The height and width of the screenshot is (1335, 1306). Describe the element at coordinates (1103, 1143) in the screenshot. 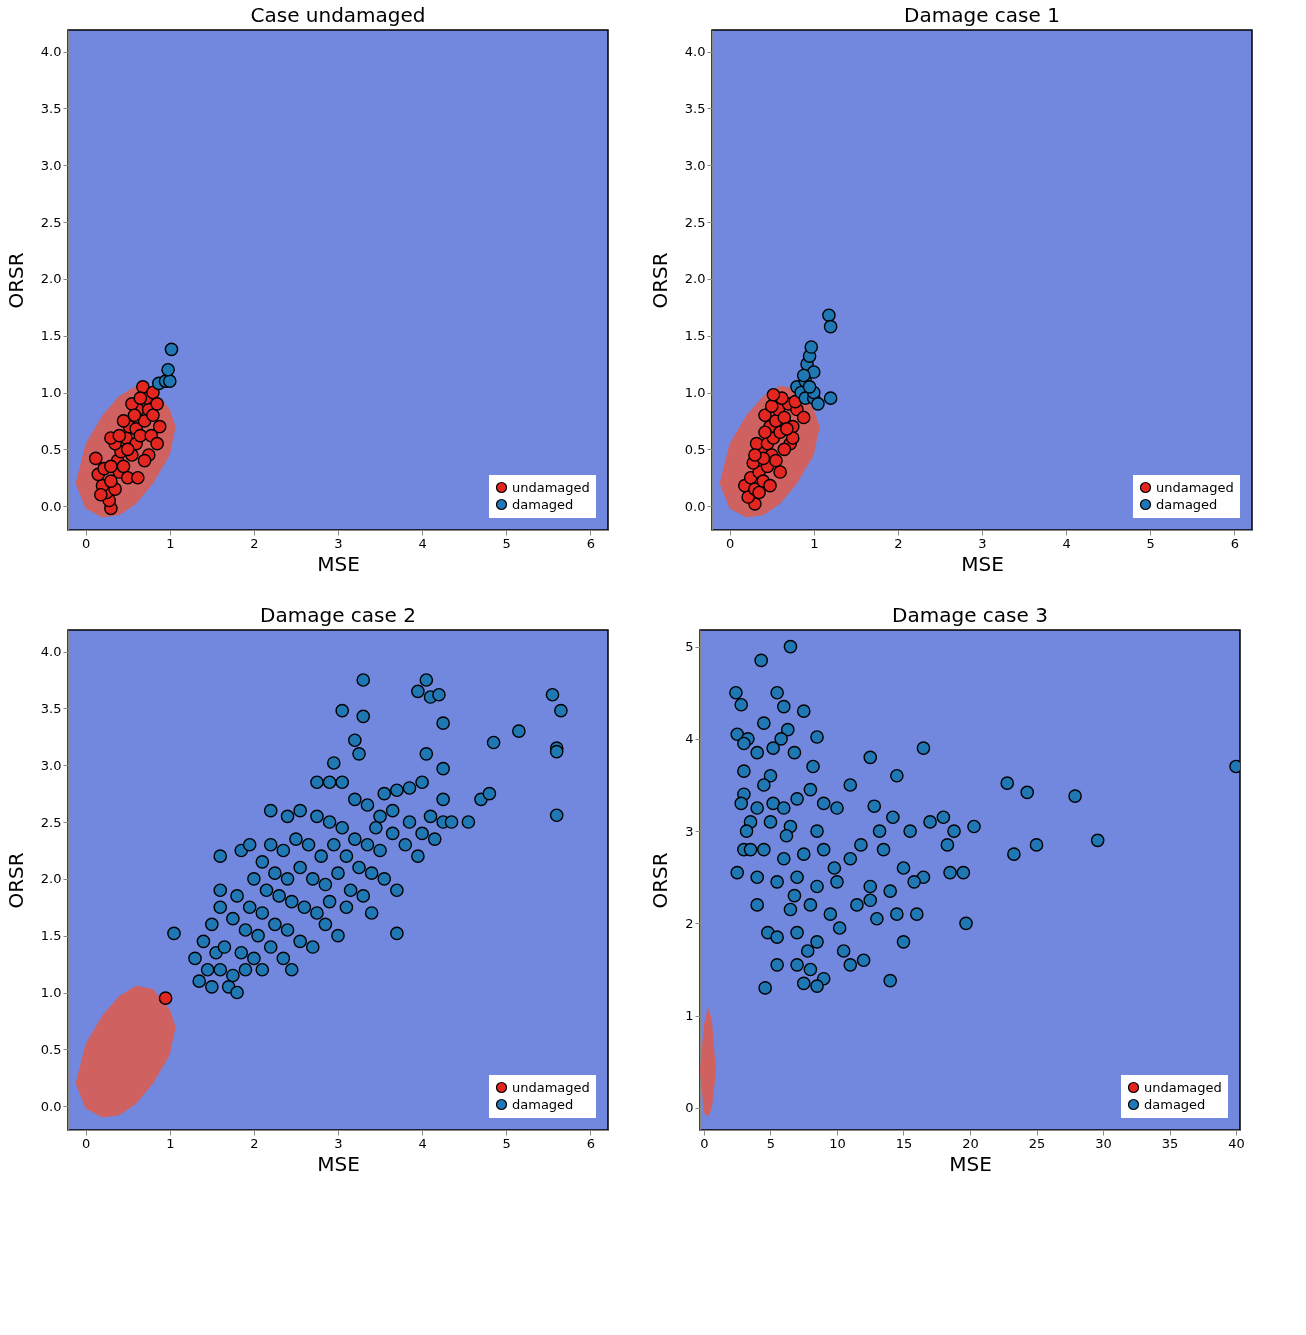

I see `x-tick-label: 30` at that location.